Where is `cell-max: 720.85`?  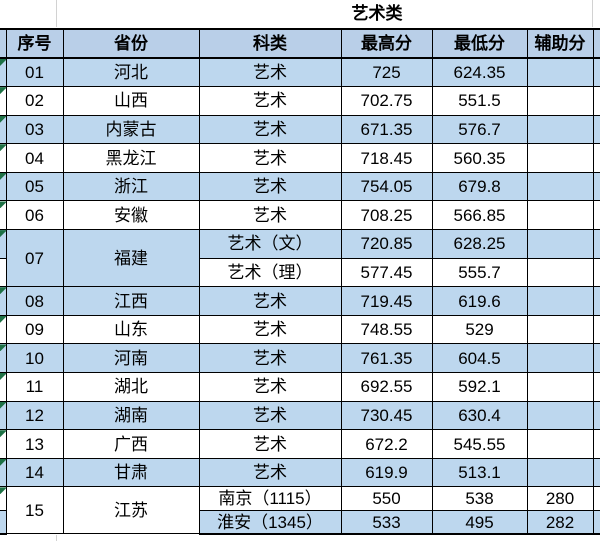
cell-max: 720.85 is located at coordinates (386, 244).